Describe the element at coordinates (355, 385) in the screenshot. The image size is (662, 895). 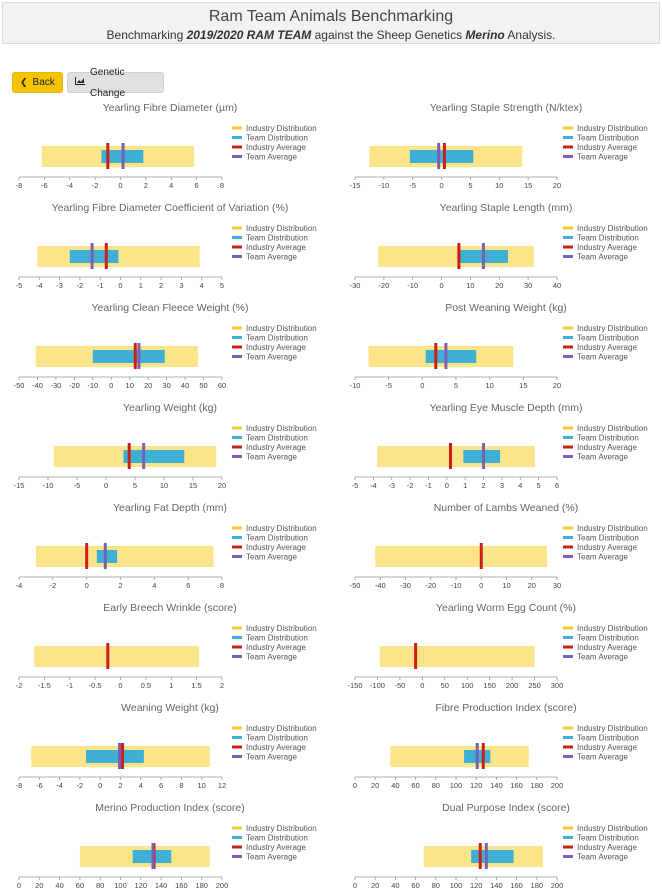
I see `x-tick-label: -10` at that location.